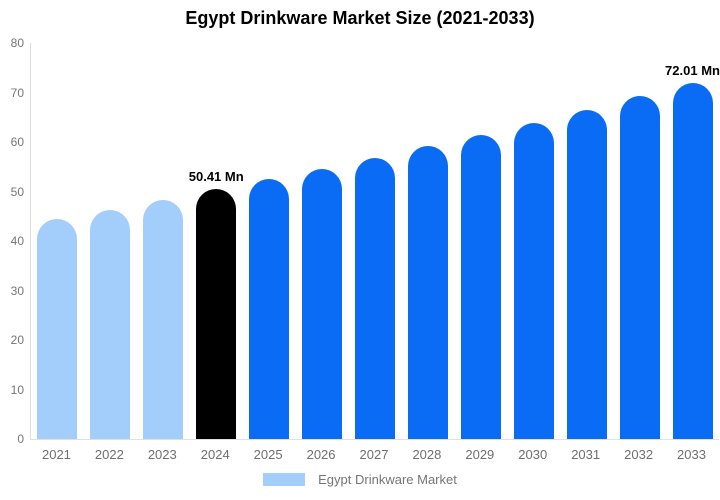  What do you see at coordinates (56, 454) in the screenshot?
I see `x-tick-label: 2021` at bounding box center [56, 454].